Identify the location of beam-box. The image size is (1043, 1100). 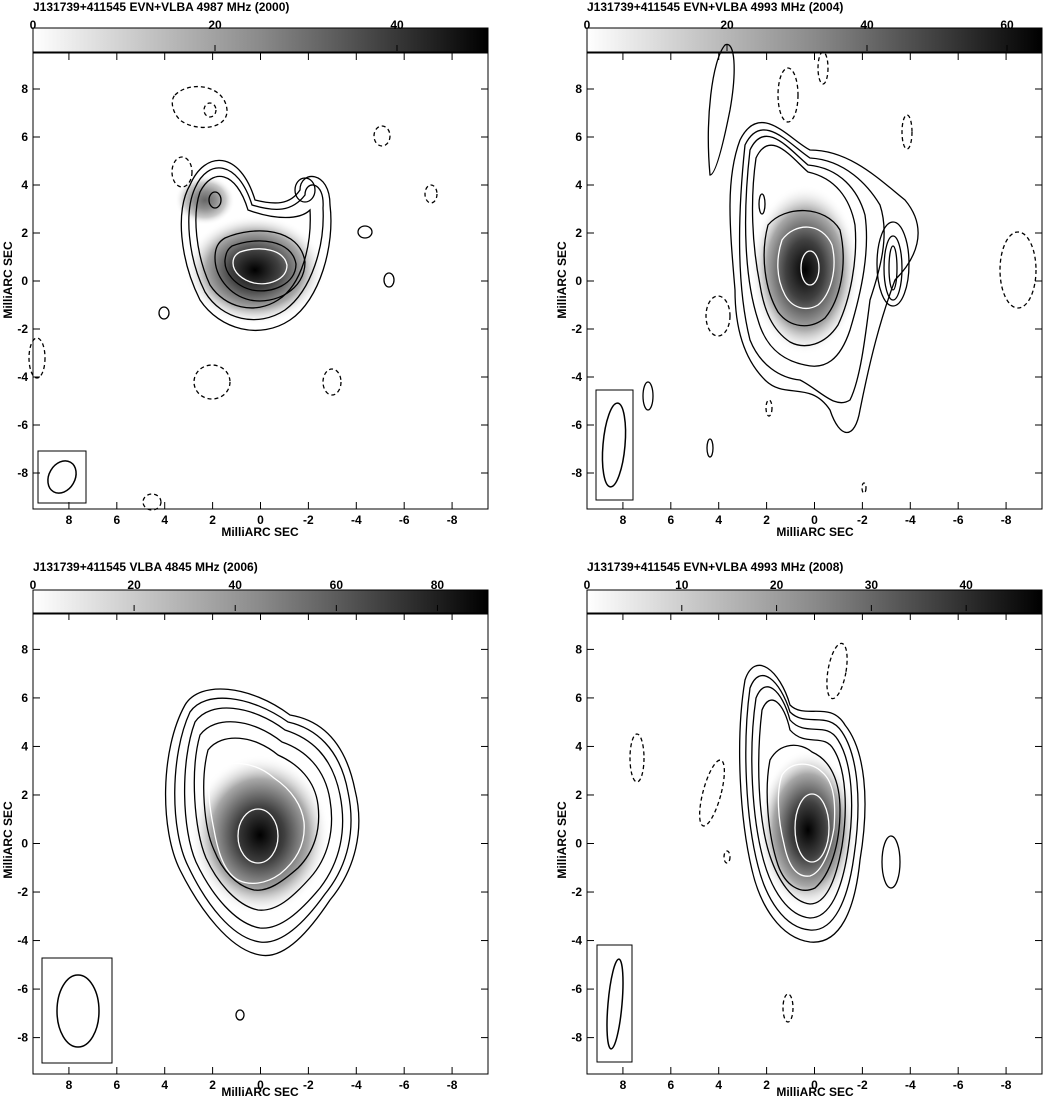
(77, 1010).